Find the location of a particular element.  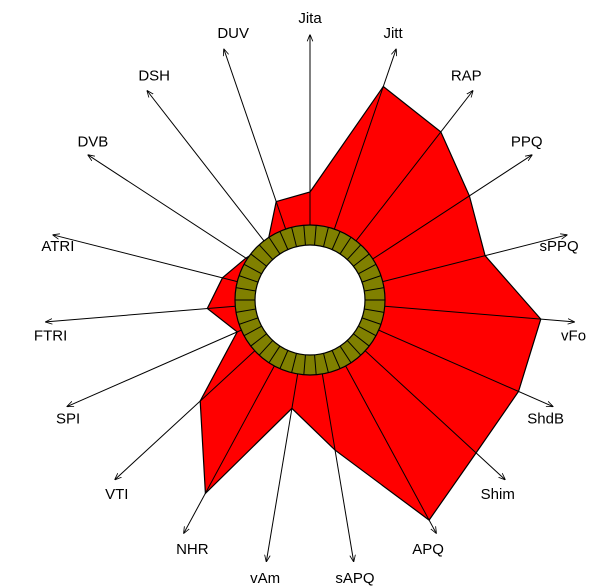

axis-label: Shim is located at coordinates (498, 494).